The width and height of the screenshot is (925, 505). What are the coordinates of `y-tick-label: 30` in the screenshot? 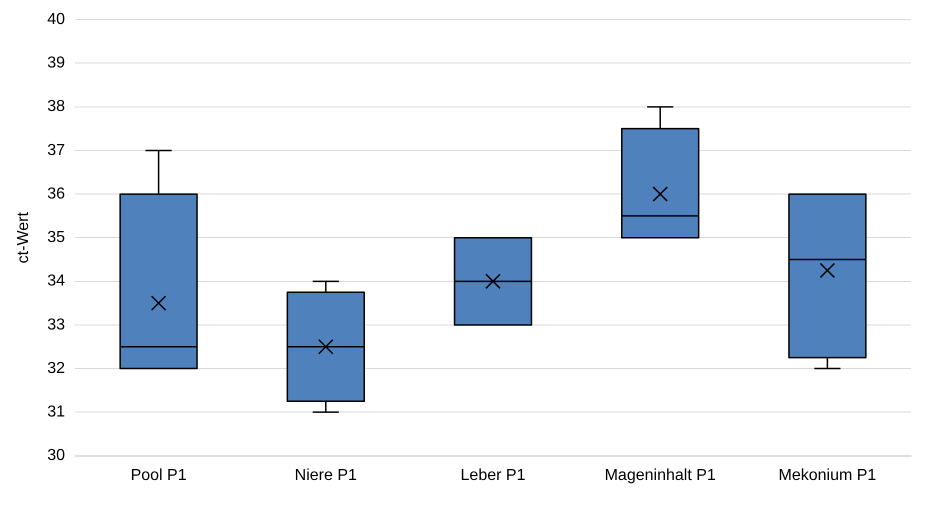 It's located at (56, 455).